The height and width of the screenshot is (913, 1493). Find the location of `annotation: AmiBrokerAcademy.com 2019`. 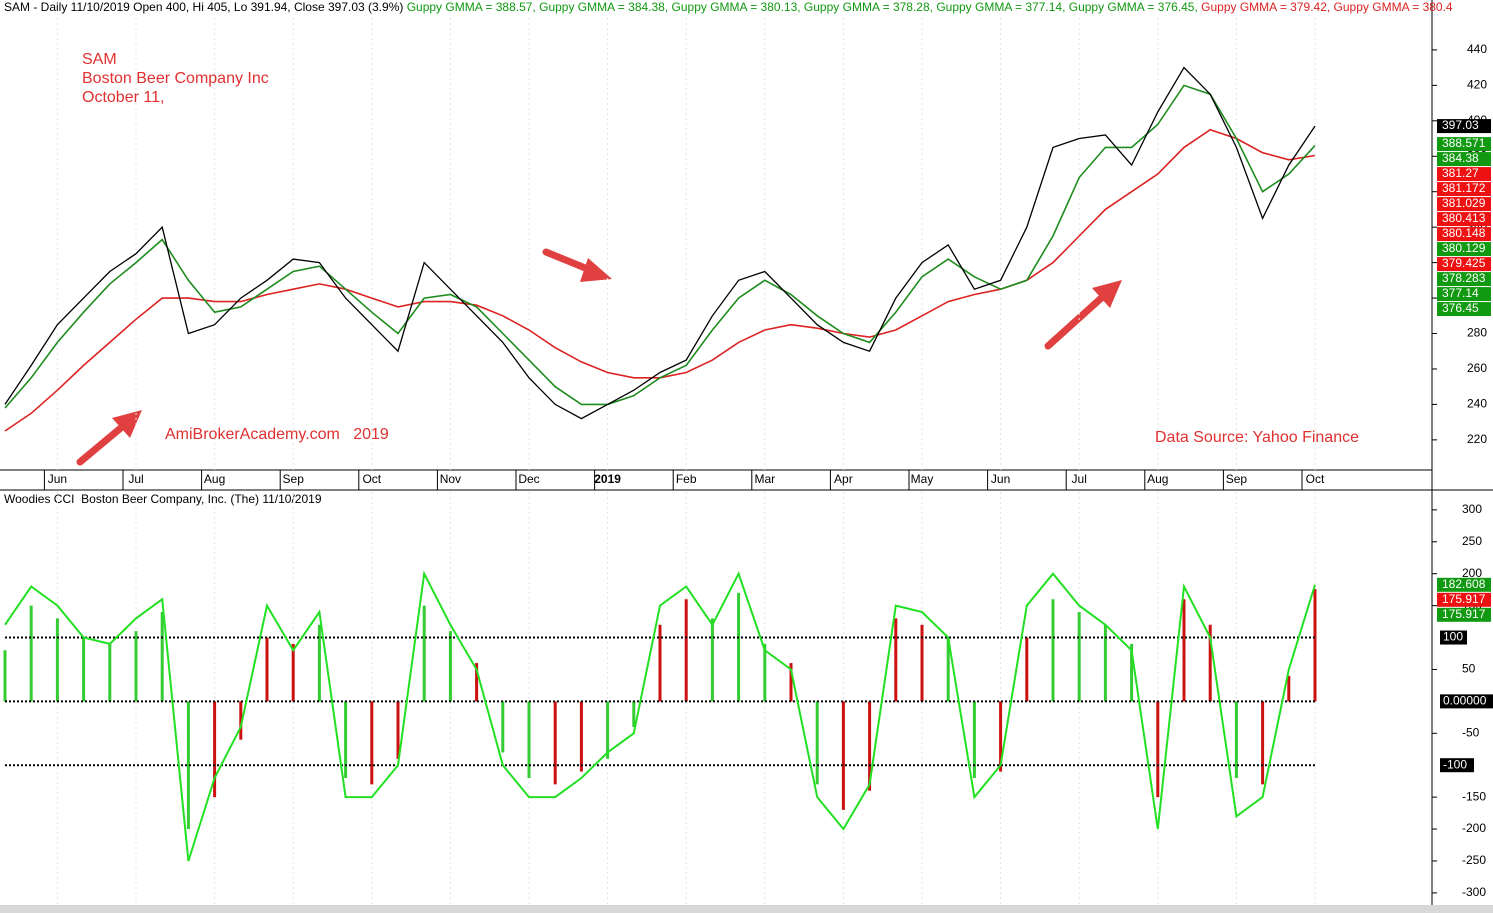

annotation: AmiBrokerAcademy.com 2019 is located at coordinates (277, 434).